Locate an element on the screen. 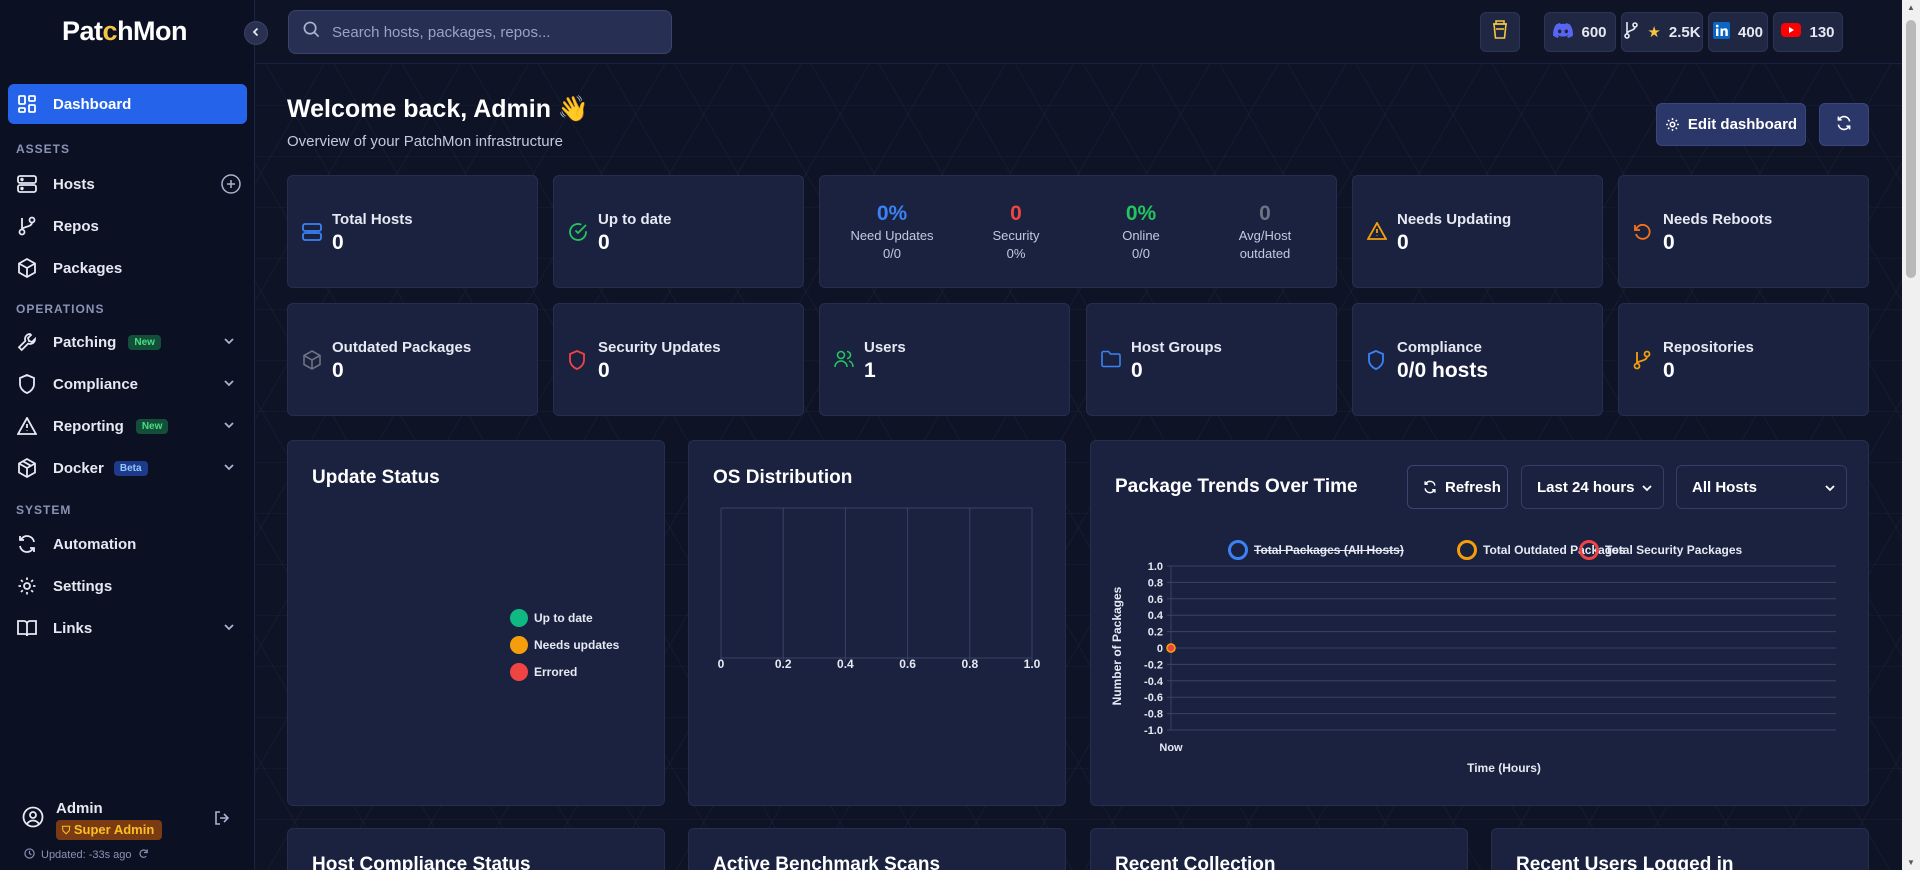 This screenshot has width=1920, height=870. os-distribution-chart: 0 0.2 0.4 0.6 0.8 1.0 is located at coordinates (879, 589).